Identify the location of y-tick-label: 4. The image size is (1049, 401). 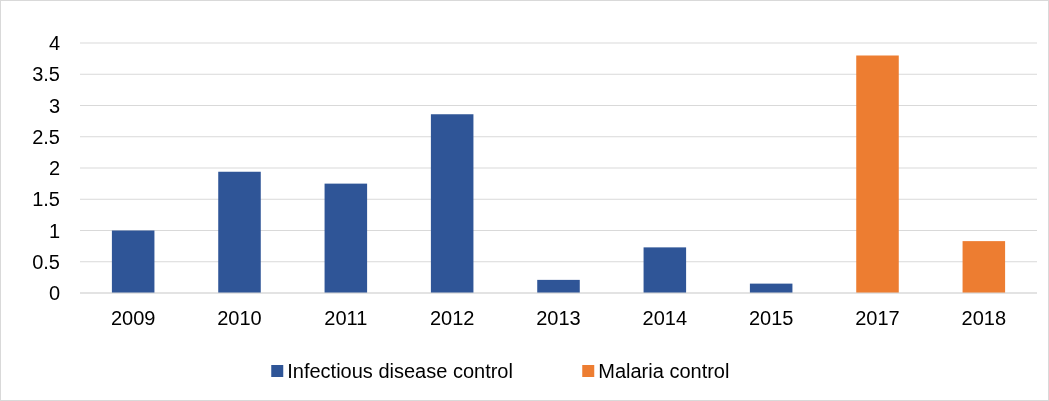
(54, 43).